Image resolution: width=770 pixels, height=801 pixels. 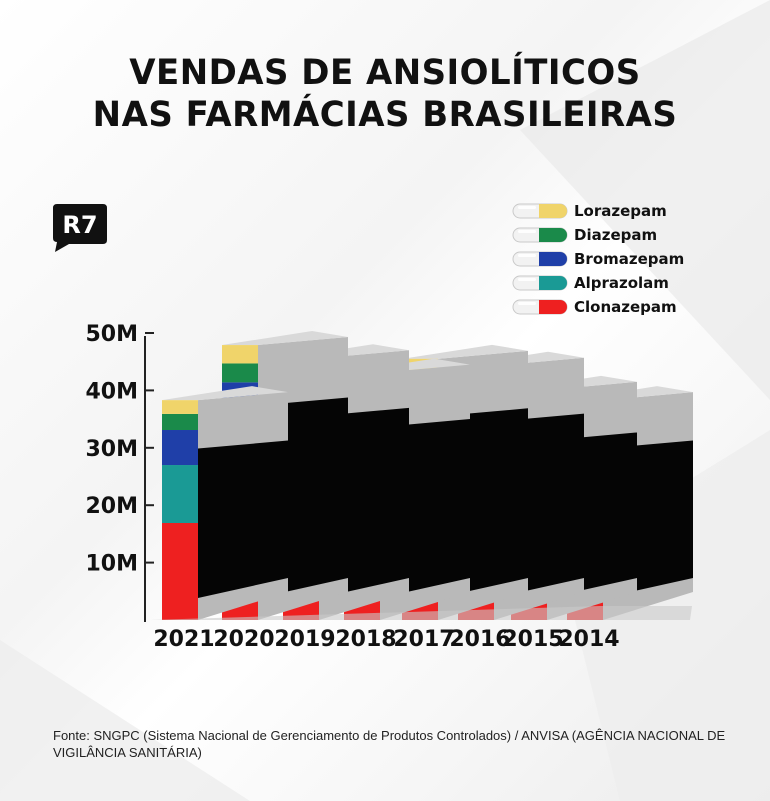 I want to click on x-tick-label: 2016, so click(x=479, y=639).